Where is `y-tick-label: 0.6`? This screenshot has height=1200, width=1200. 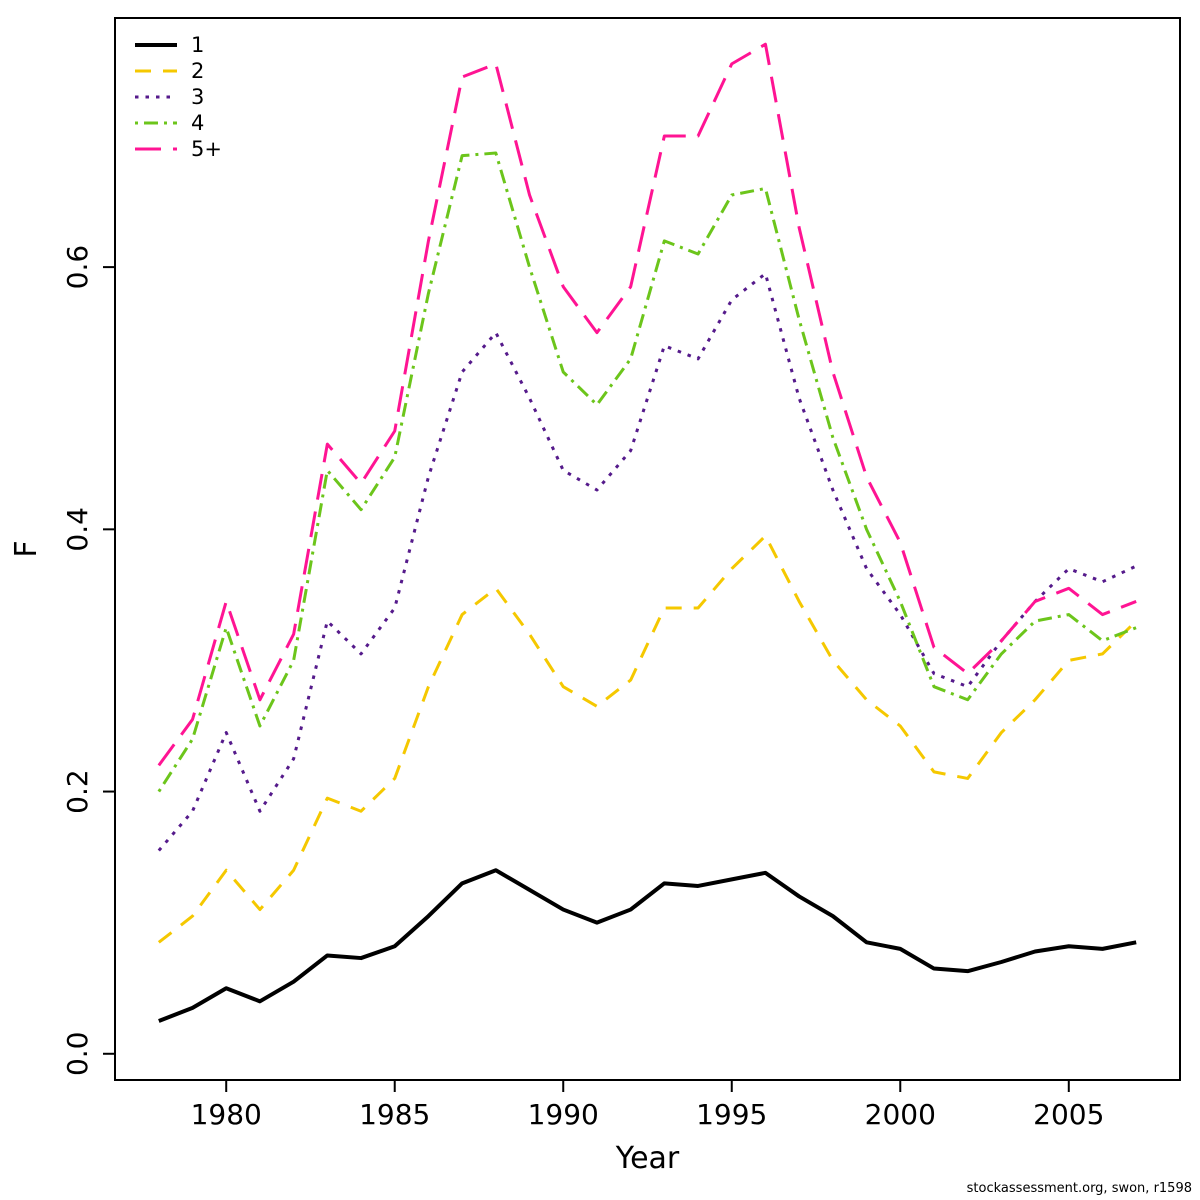 y-tick-label: 0.6 is located at coordinates (77, 267).